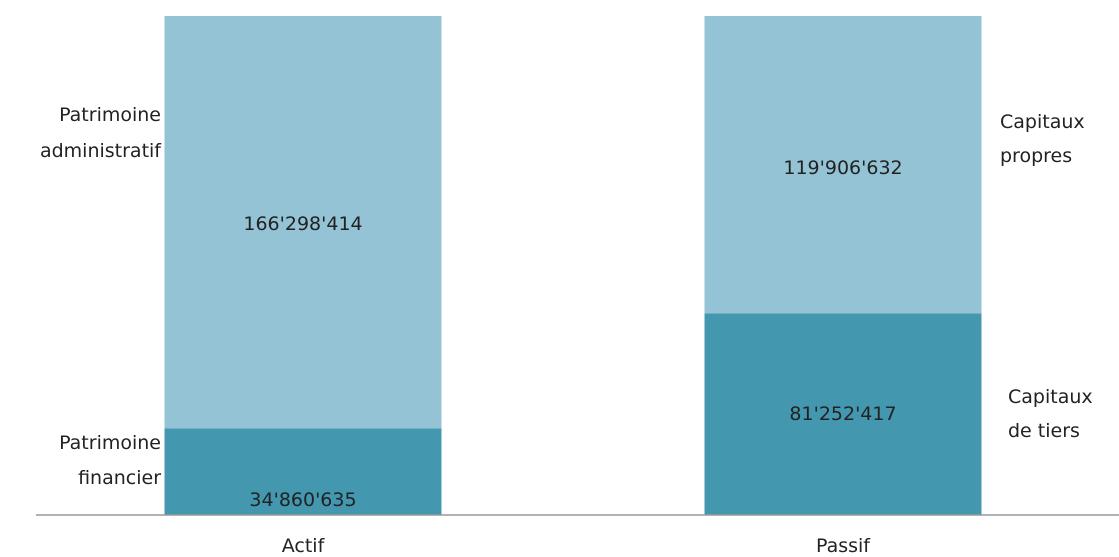  I want to click on category-label-actif: Actif, so click(304, 546).